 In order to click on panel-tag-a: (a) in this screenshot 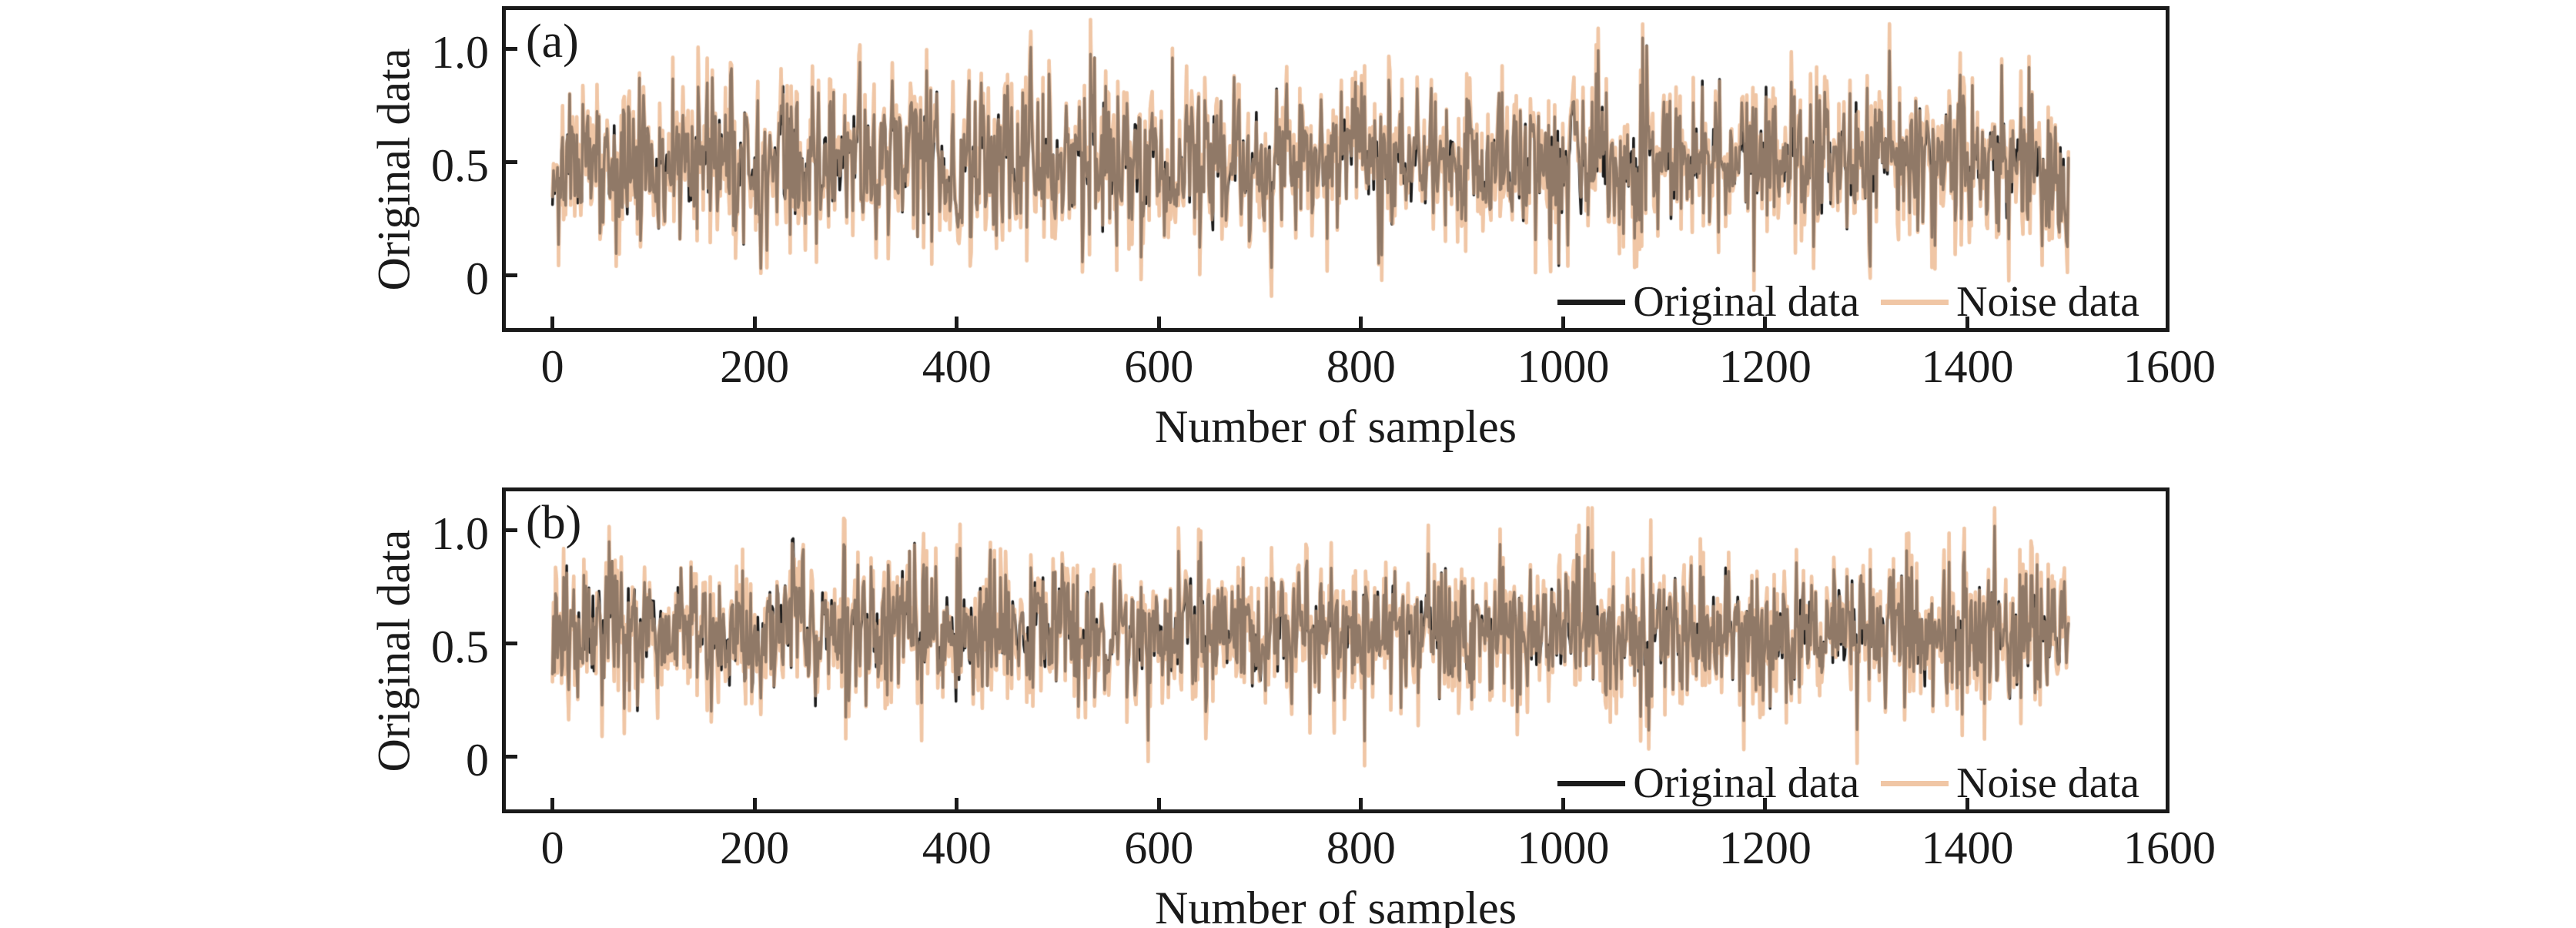, I will do `click(553, 41)`.